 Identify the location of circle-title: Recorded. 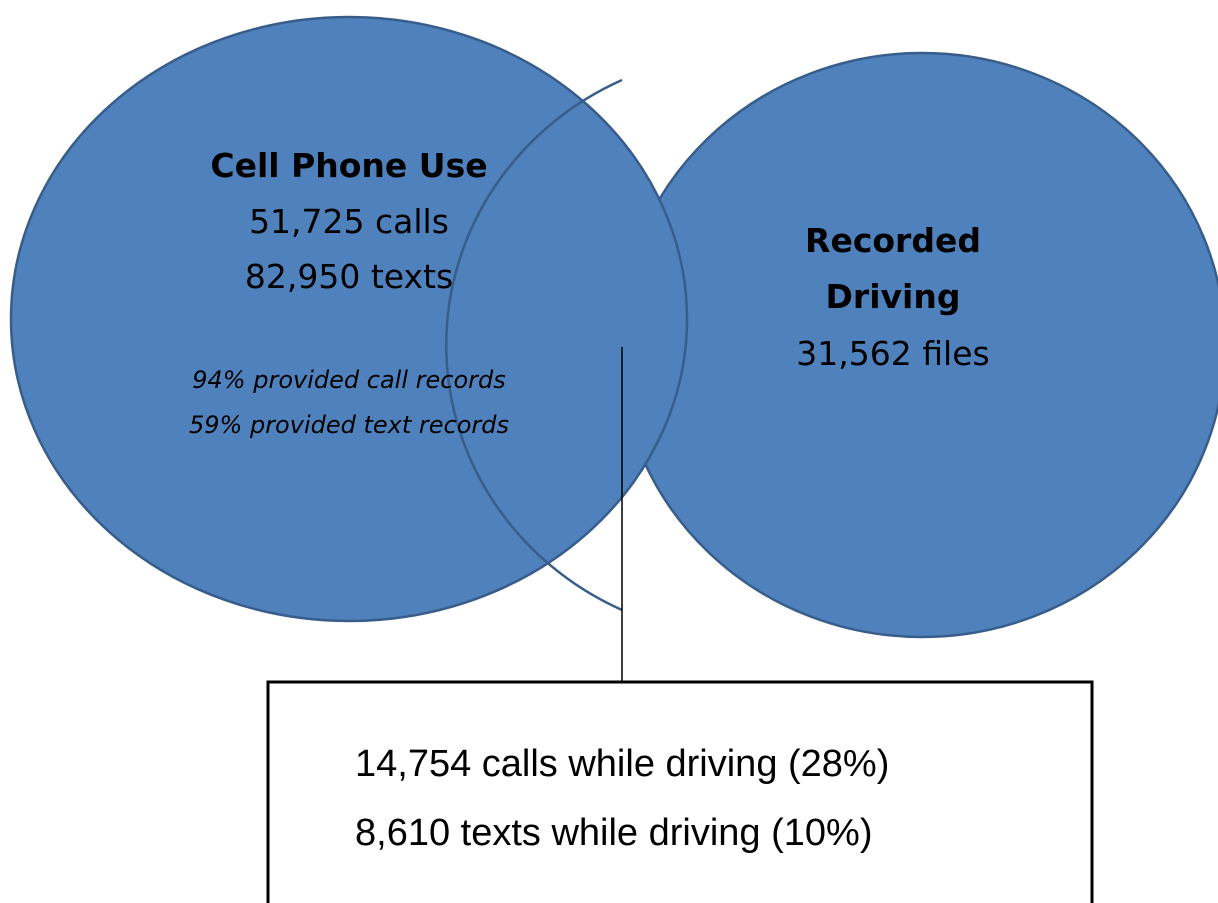
(893, 240).